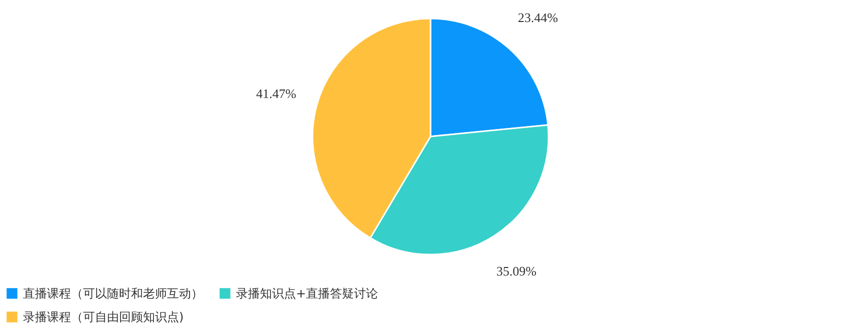 The width and height of the screenshot is (861, 332). What do you see at coordinates (538, 17) in the screenshot?
I see `data-label: 23.44%` at bounding box center [538, 17].